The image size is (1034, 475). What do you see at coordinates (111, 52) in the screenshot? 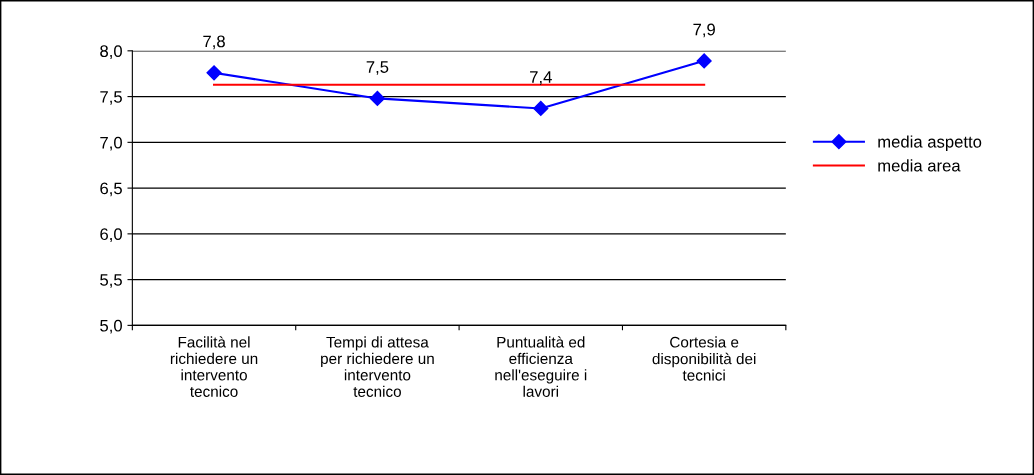
I see `y-tick-label: 8,0` at bounding box center [111, 52].